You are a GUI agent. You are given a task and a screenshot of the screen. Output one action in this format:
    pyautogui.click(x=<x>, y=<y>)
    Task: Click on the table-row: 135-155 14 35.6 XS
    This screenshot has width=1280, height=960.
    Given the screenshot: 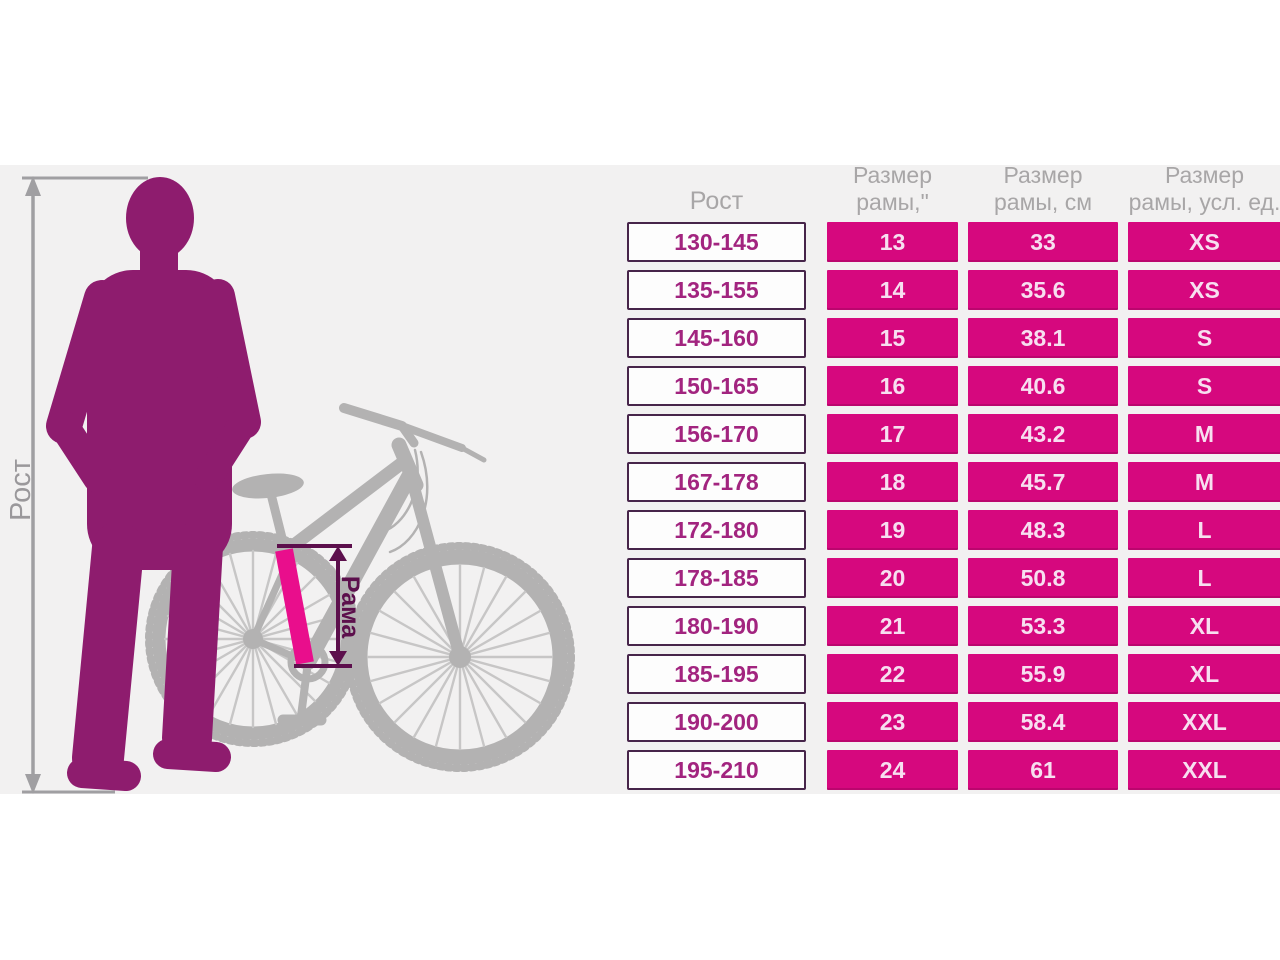 What is the action you would take?
    pyautogui.click(x=953, y=290)
    